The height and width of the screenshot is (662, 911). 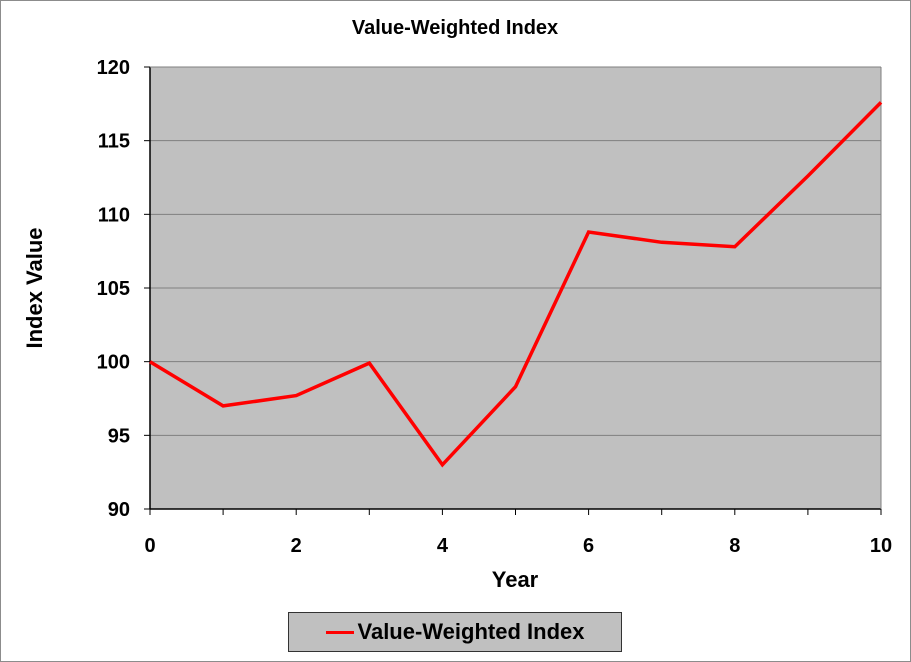 I want to click on x-tick-label-2: 2, so click(x=296, y=546).